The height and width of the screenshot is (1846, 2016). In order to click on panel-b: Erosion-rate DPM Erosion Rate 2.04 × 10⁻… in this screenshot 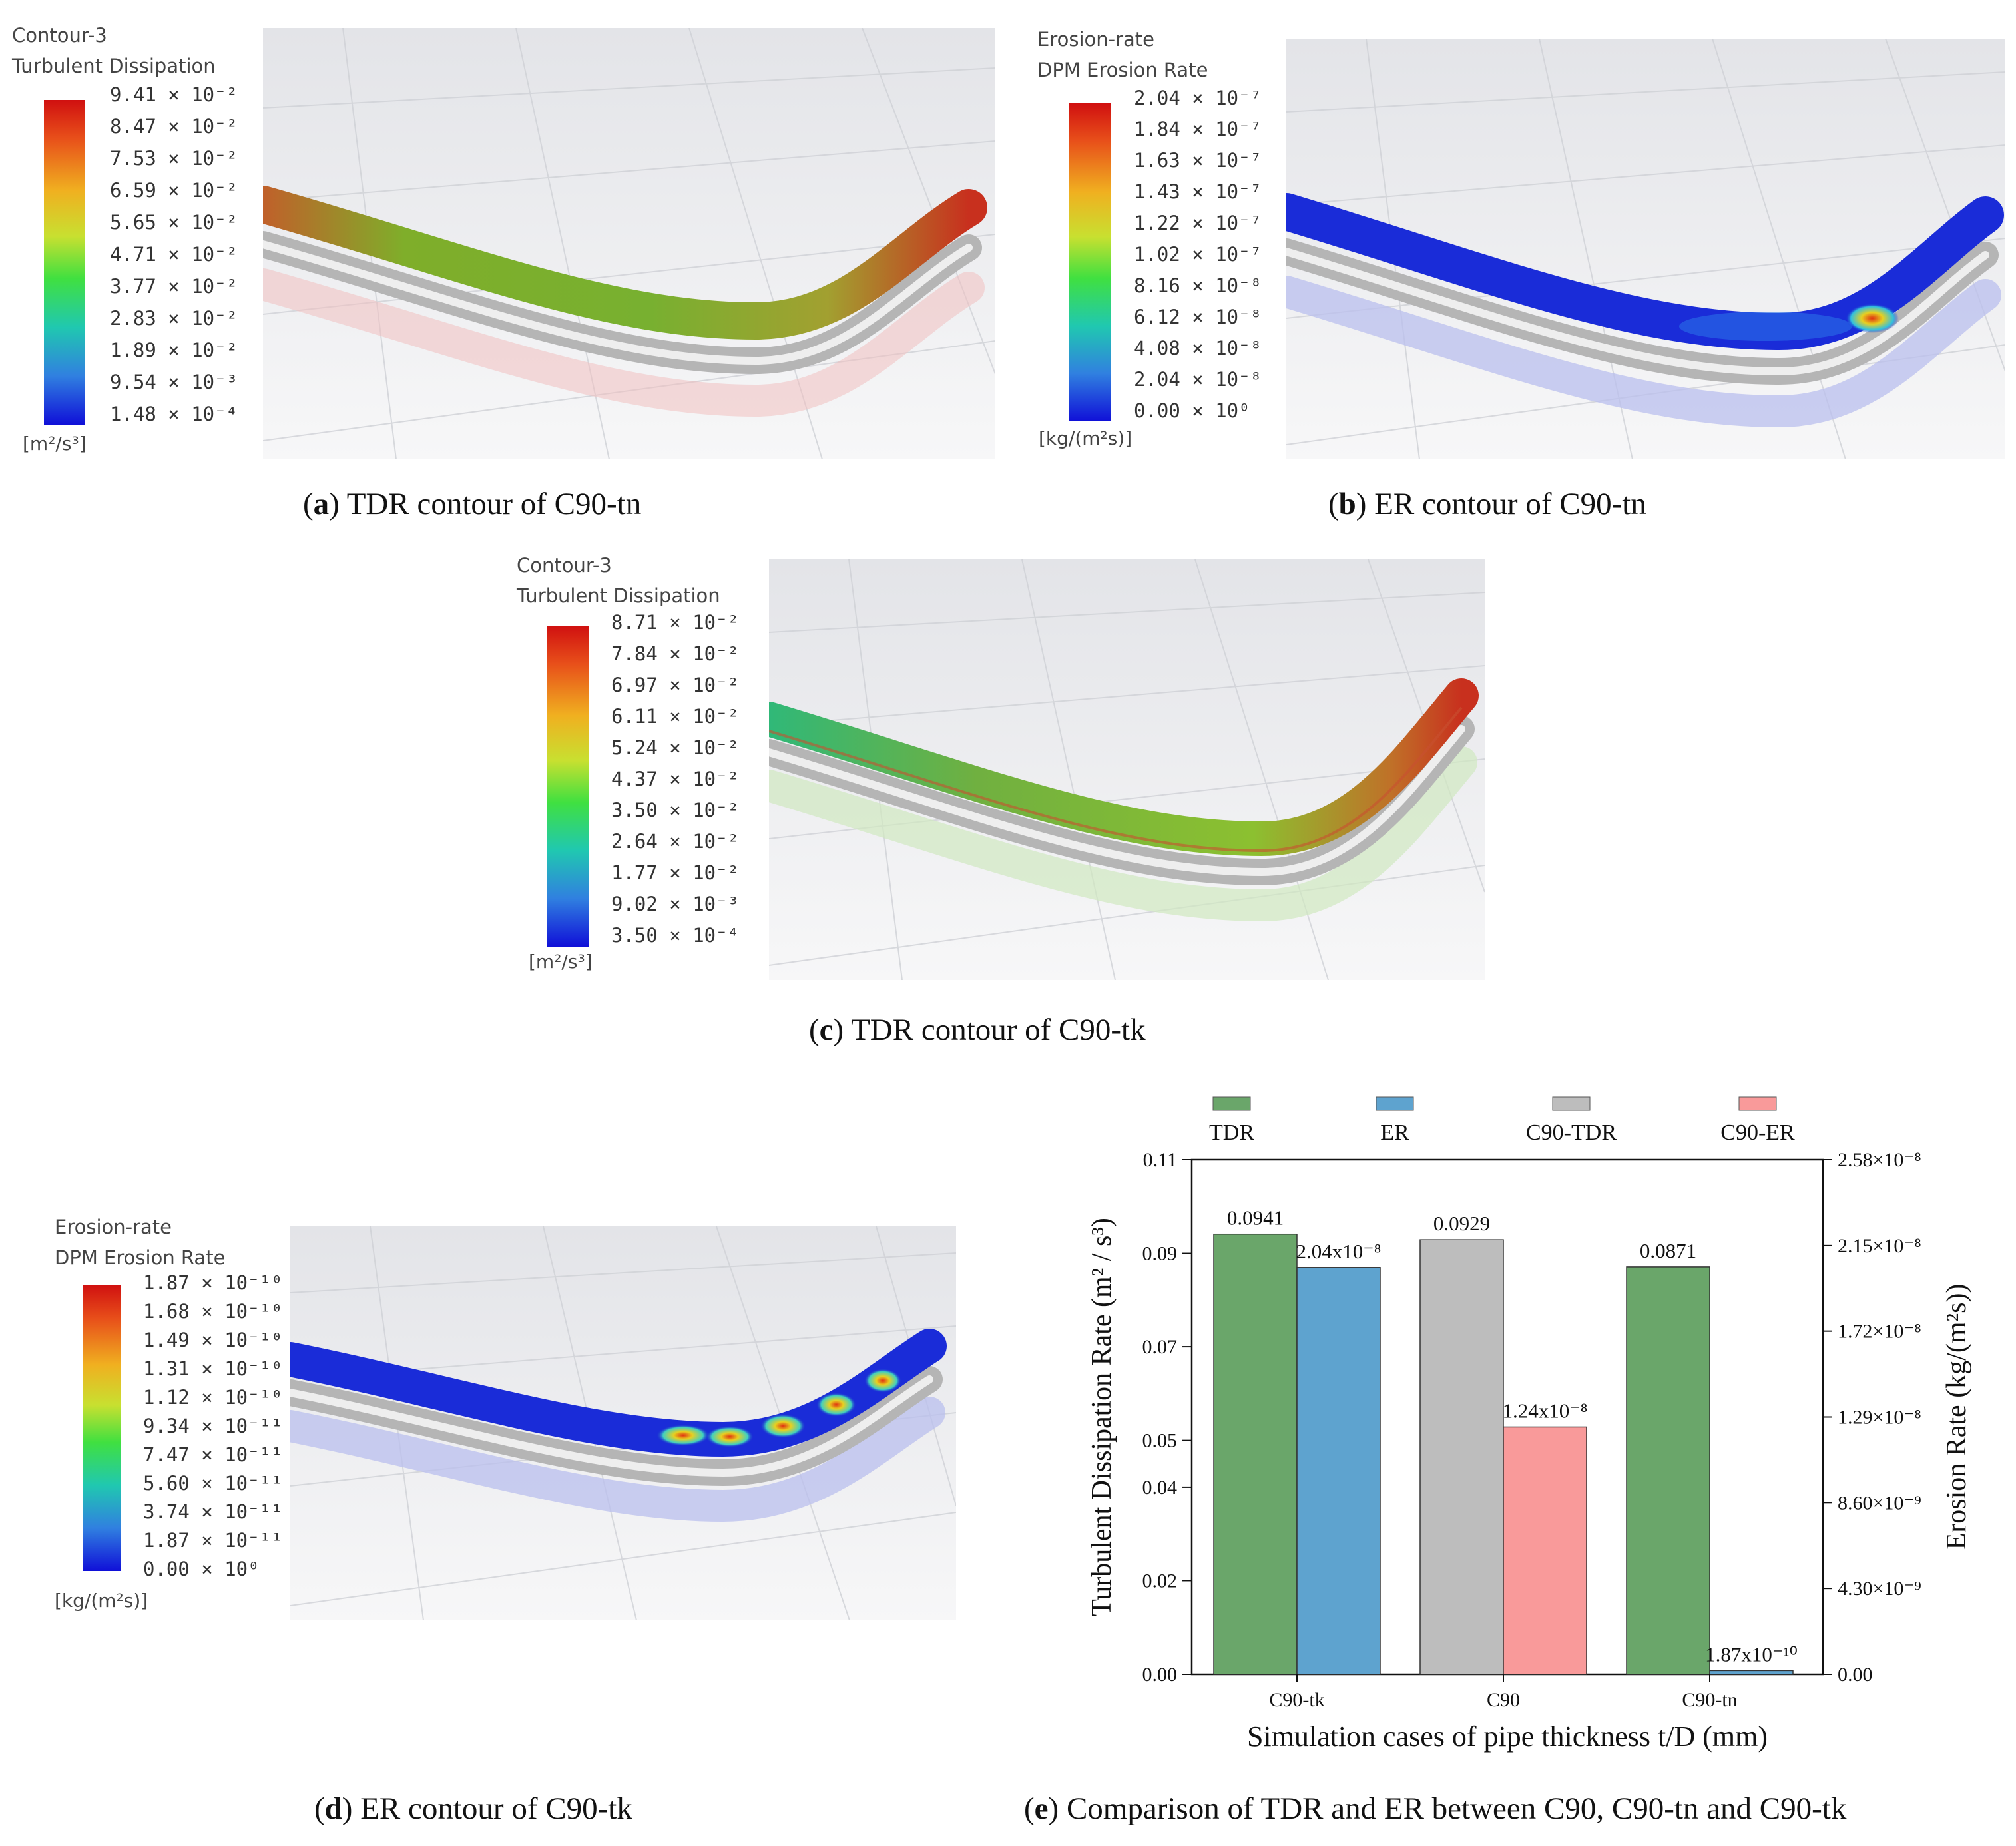, I will do `click(1520, 260)`.